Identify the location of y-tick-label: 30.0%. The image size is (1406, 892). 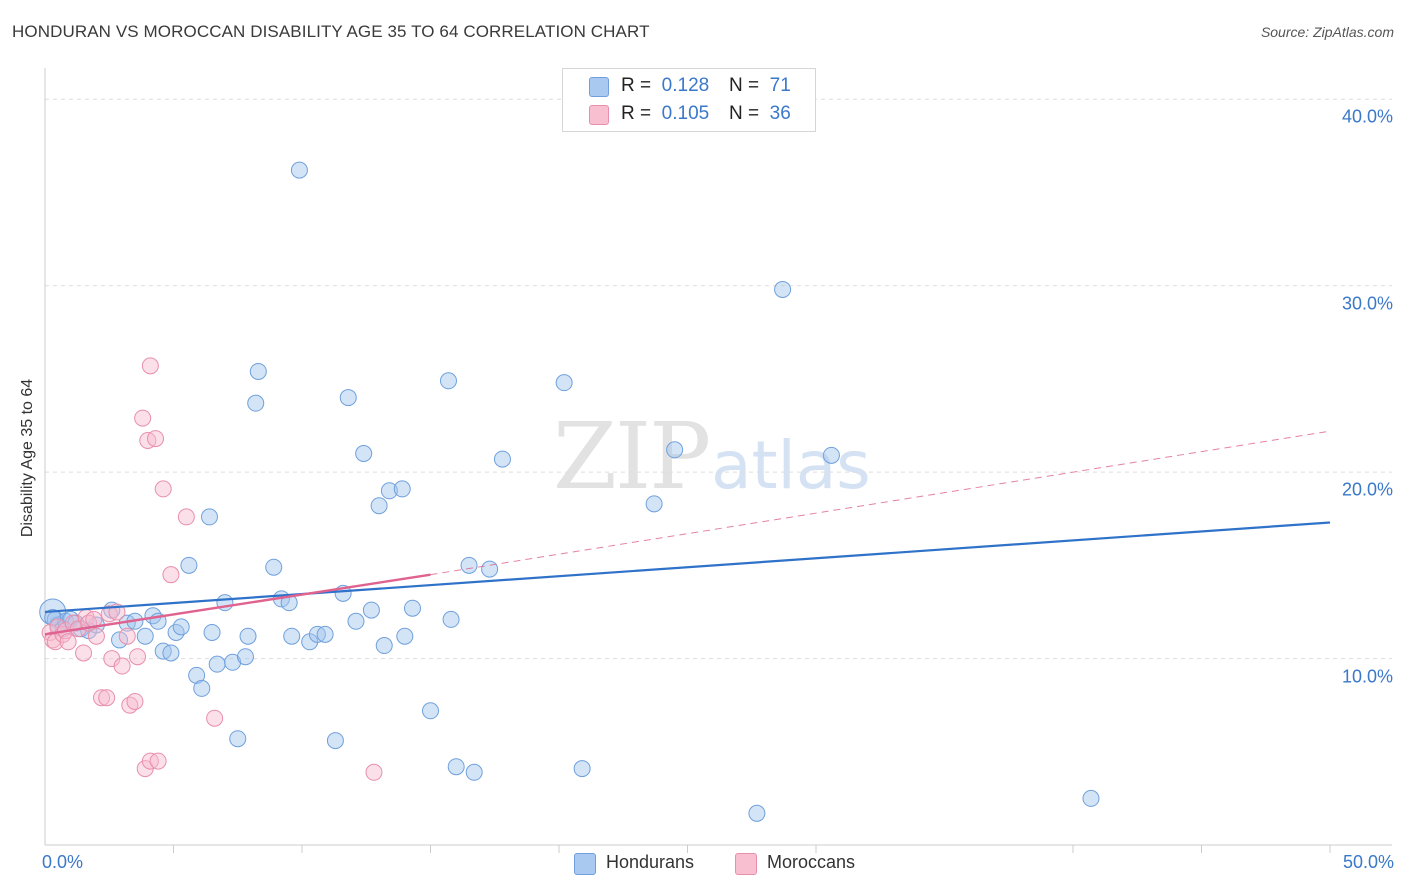
(1367, 303).